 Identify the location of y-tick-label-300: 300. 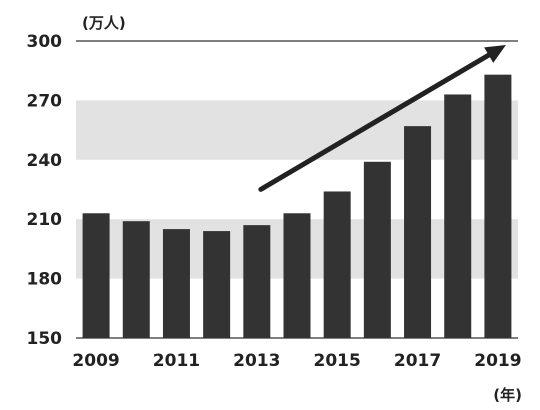
(45, 42).